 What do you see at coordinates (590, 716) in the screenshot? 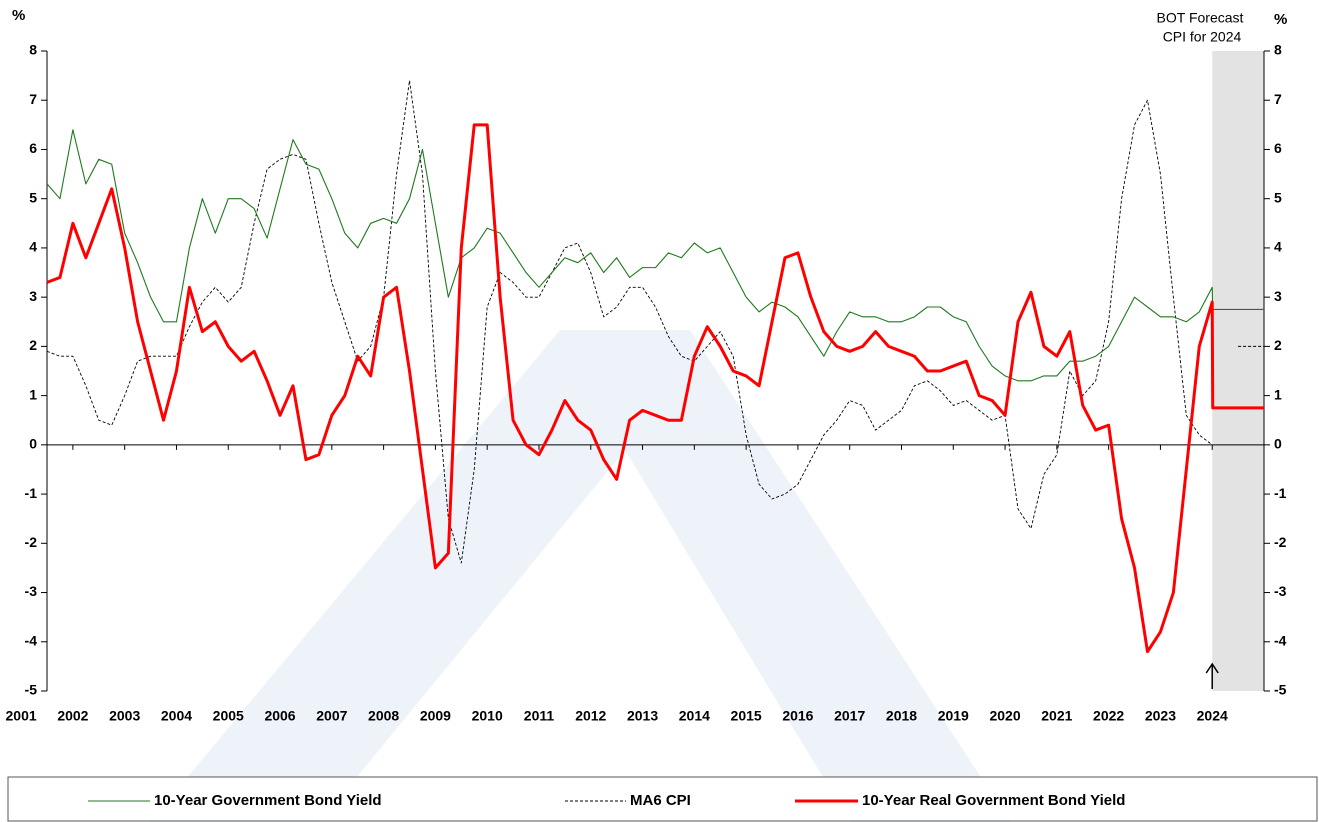
I see `x-tick-label: 2012` at bounding box center [590, 716].